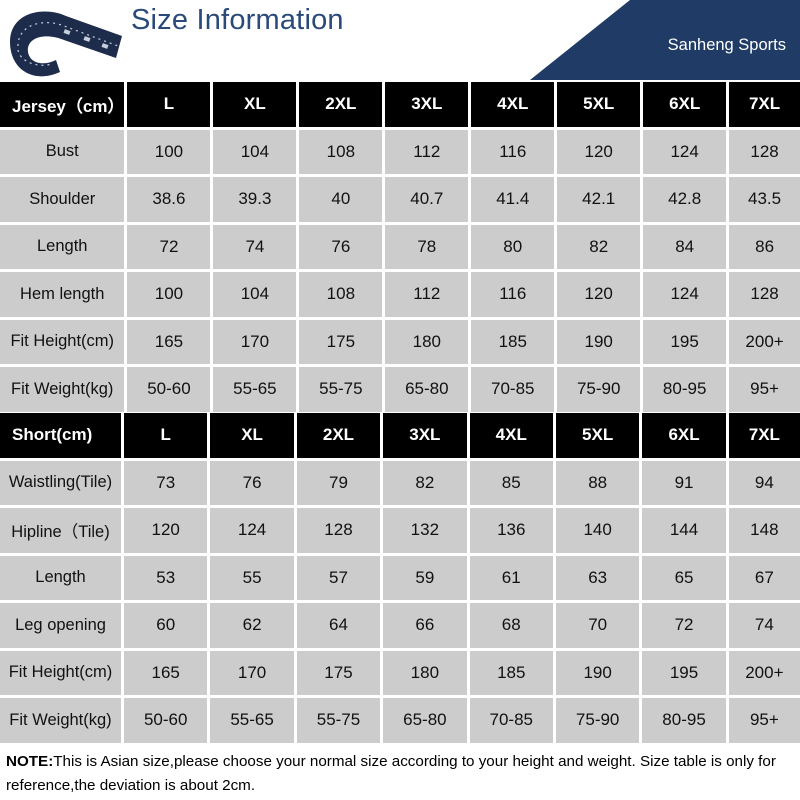  Describe the element at coordinates (599, 532) in the screenshot. I see `table-cell: 140` at that location.